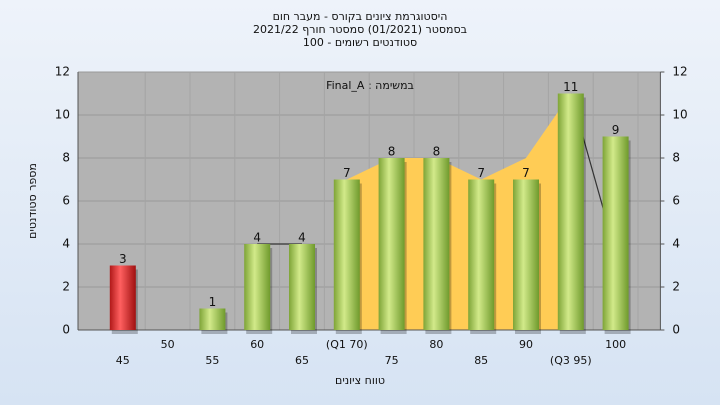 The image size is (720, 405). Describe the element at coordinates (615, 344) in the screenshot. I see `x-tick-label: 100` at that location.